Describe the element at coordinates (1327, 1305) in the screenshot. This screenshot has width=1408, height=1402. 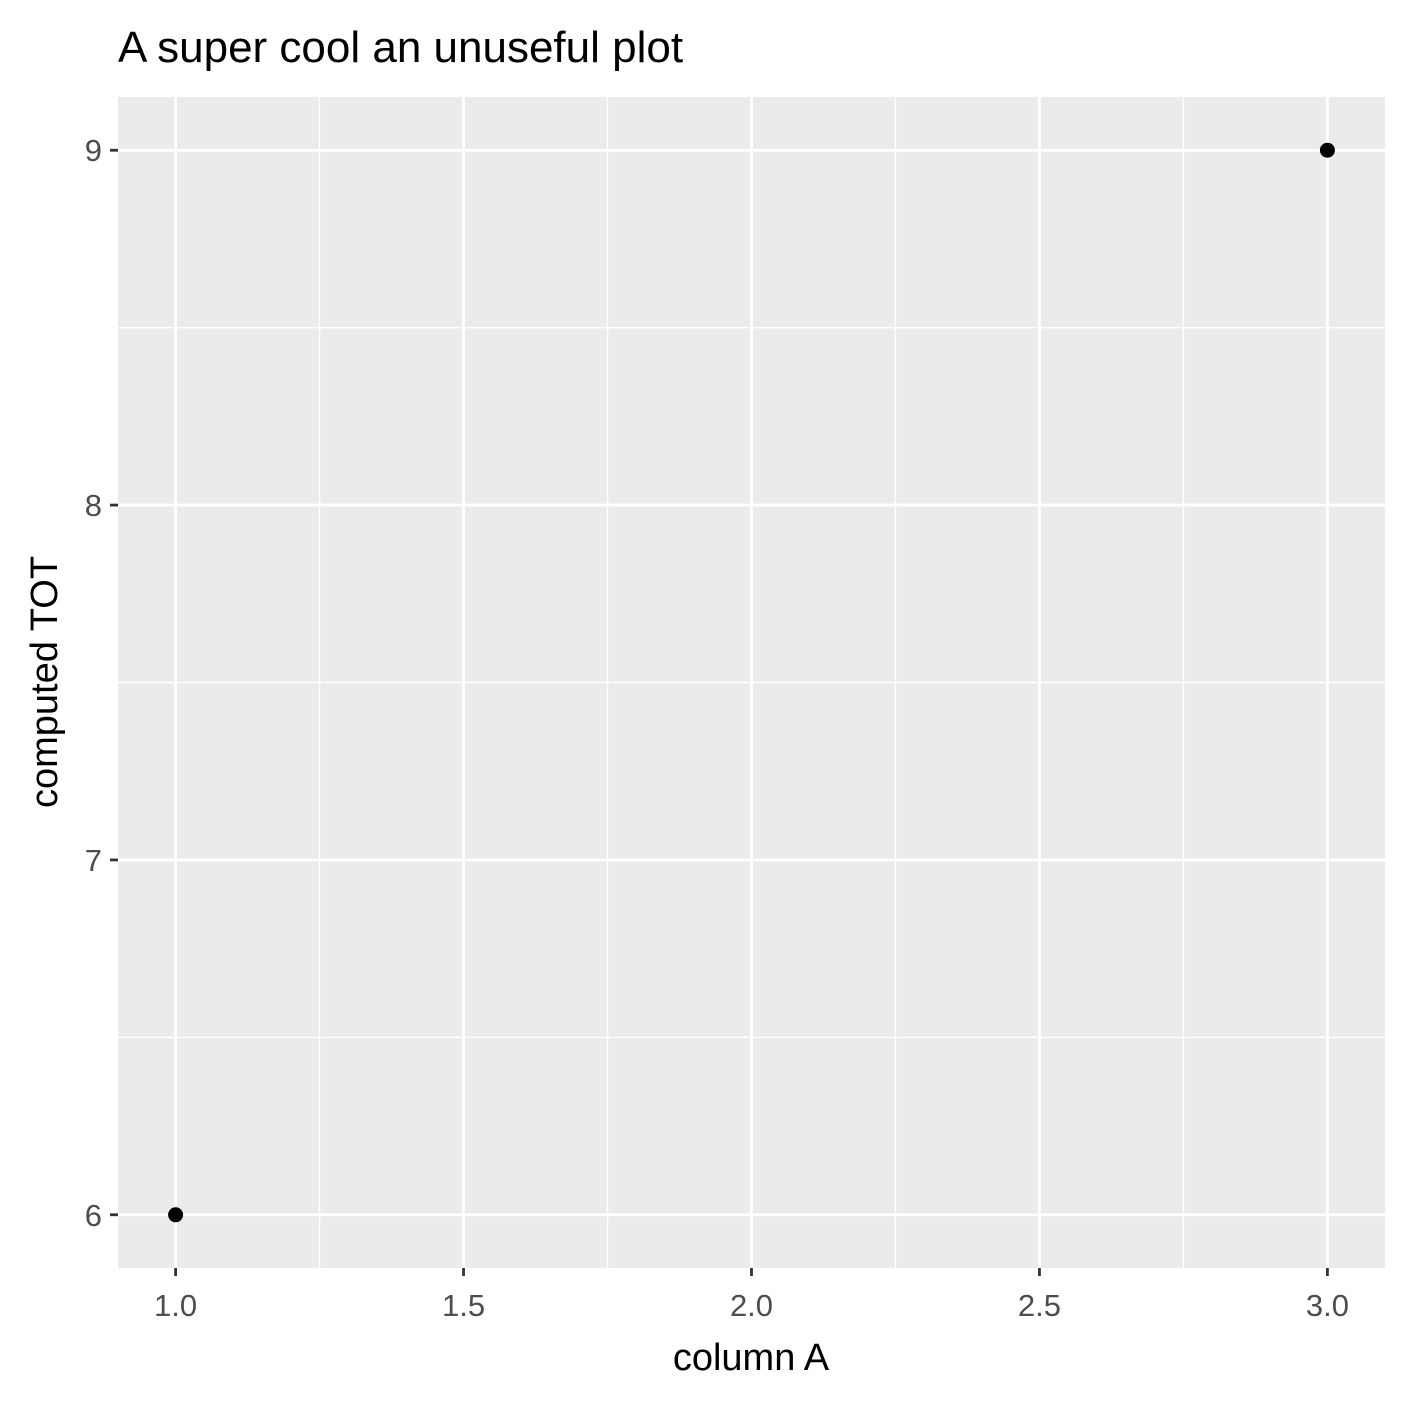
I see `x-tick-label: 3.0` at that location.